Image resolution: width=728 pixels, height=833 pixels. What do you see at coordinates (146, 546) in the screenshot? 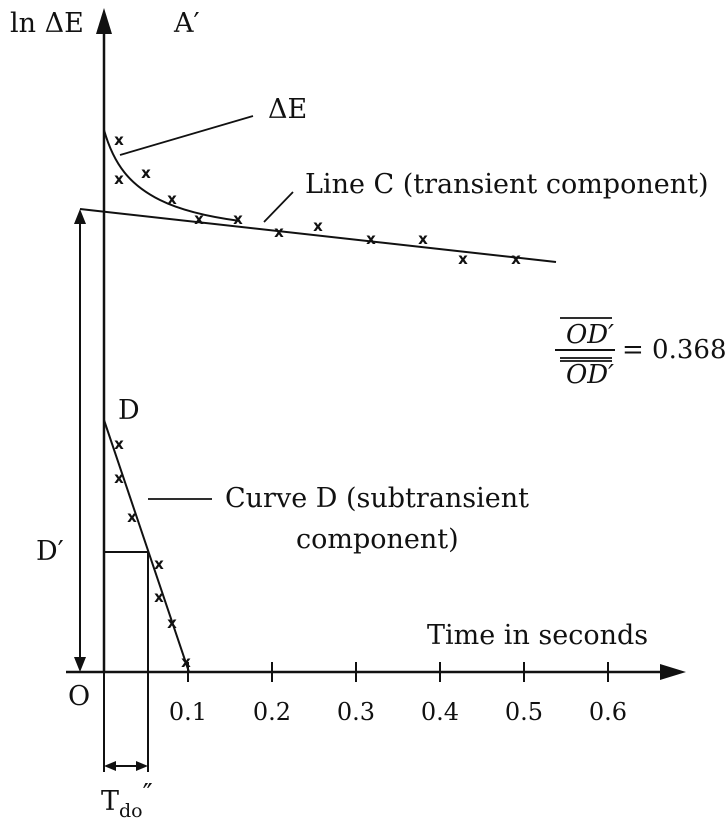
I see `curve-d` at bounding box center [146, 546].